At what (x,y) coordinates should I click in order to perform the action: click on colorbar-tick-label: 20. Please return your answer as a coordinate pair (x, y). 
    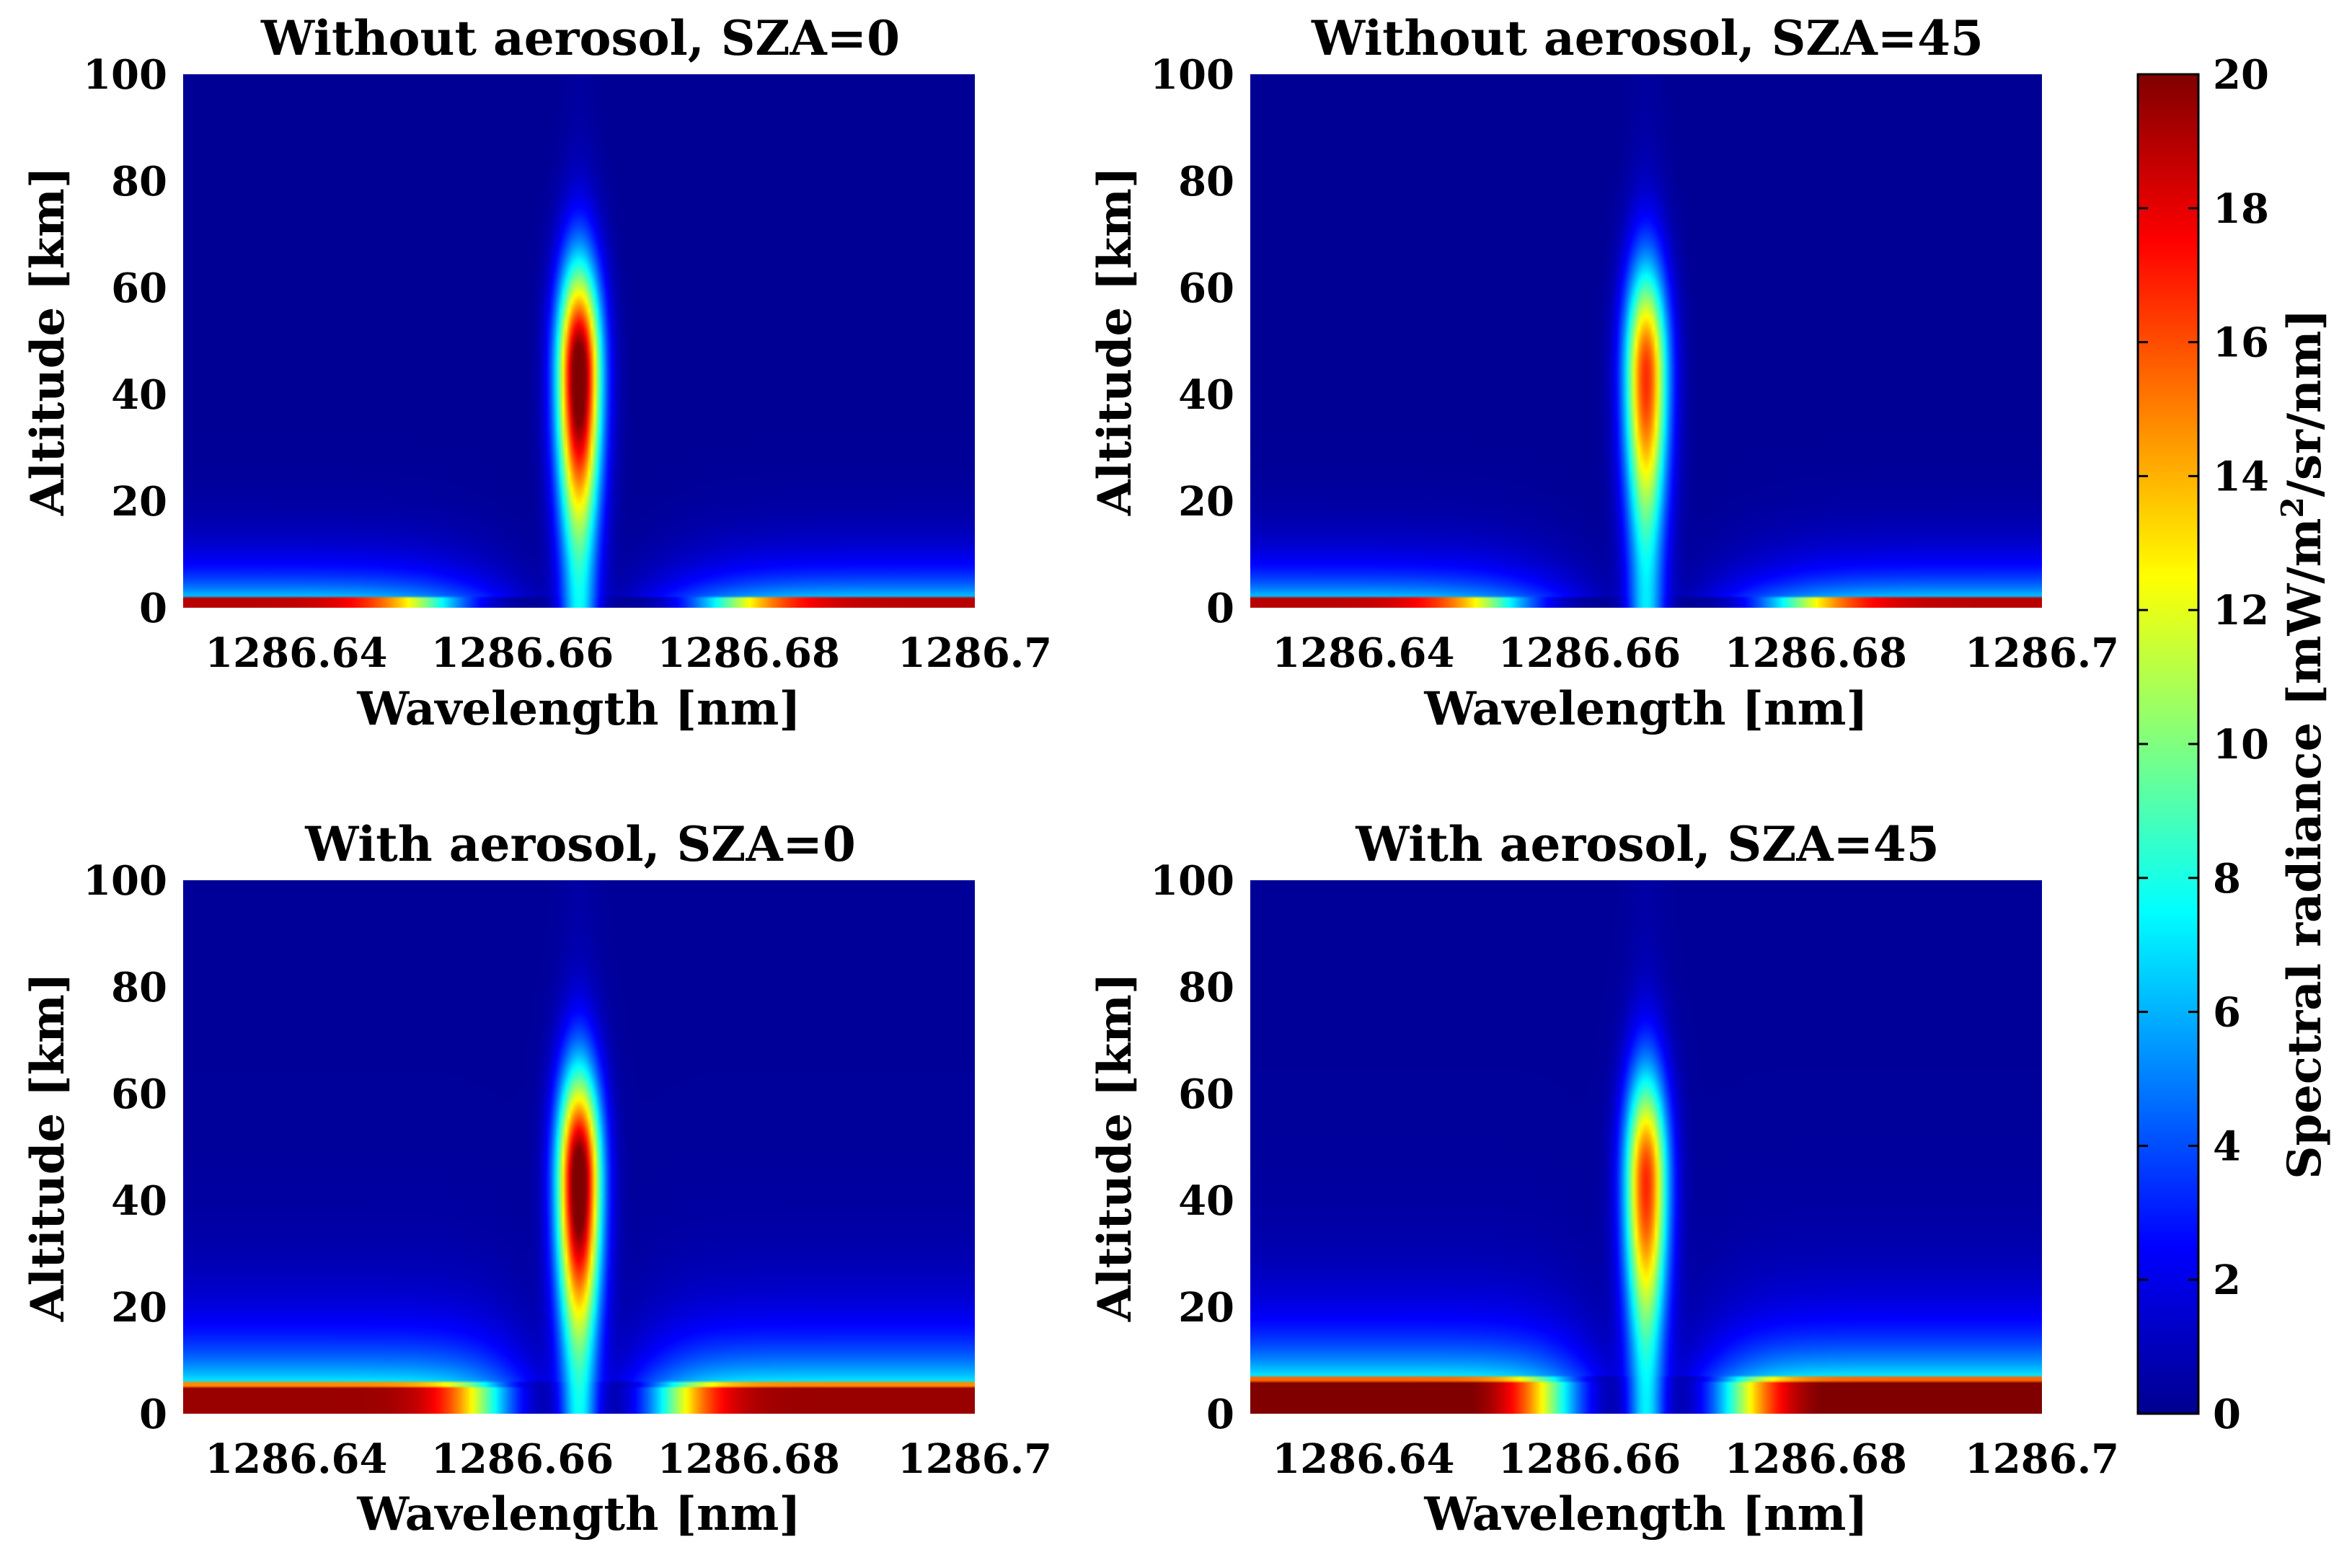
    Looking at the image, I should click on (2241, 75).